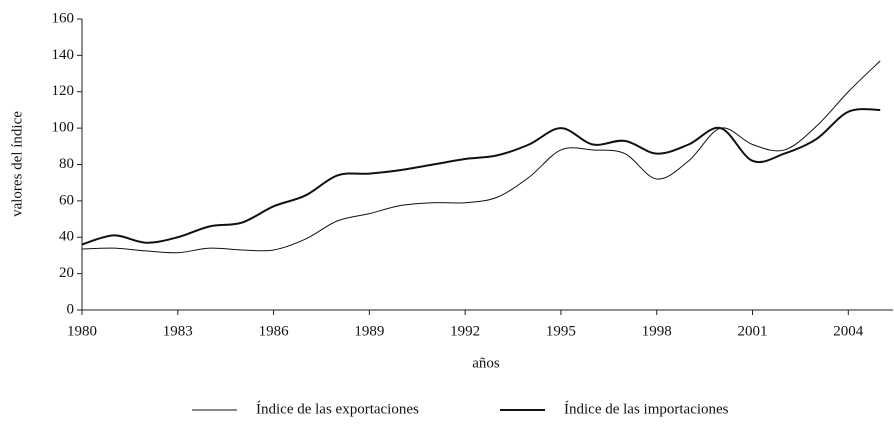 This screenshot has height=428, width=894. Describe the element at coordinates (66, 164) in the screenshot. I see `y-tick-label: 80` at that location.